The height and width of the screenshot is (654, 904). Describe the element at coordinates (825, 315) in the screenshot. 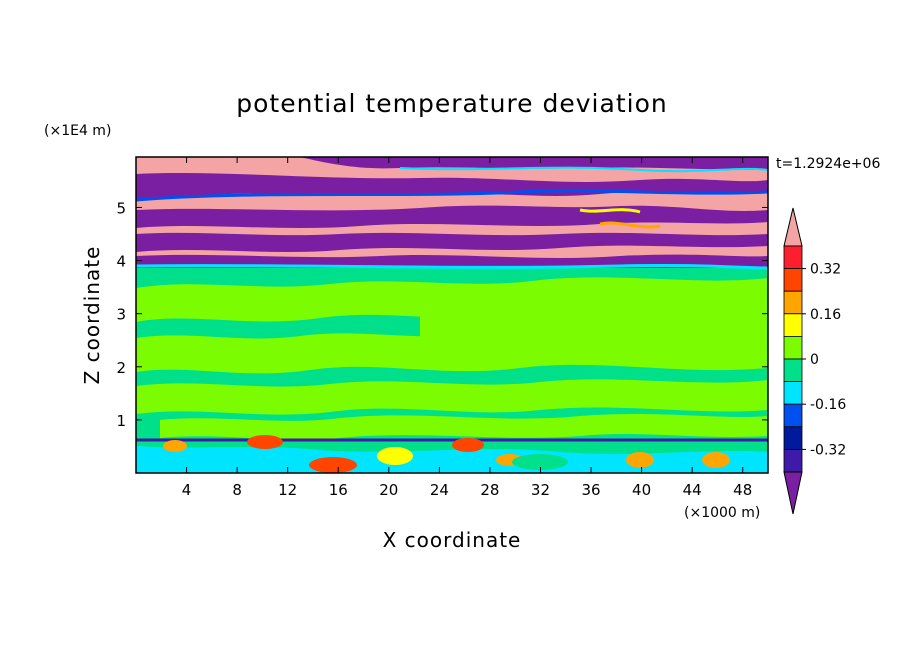

I see `colorbar-tick-label: 0.16` at that location.